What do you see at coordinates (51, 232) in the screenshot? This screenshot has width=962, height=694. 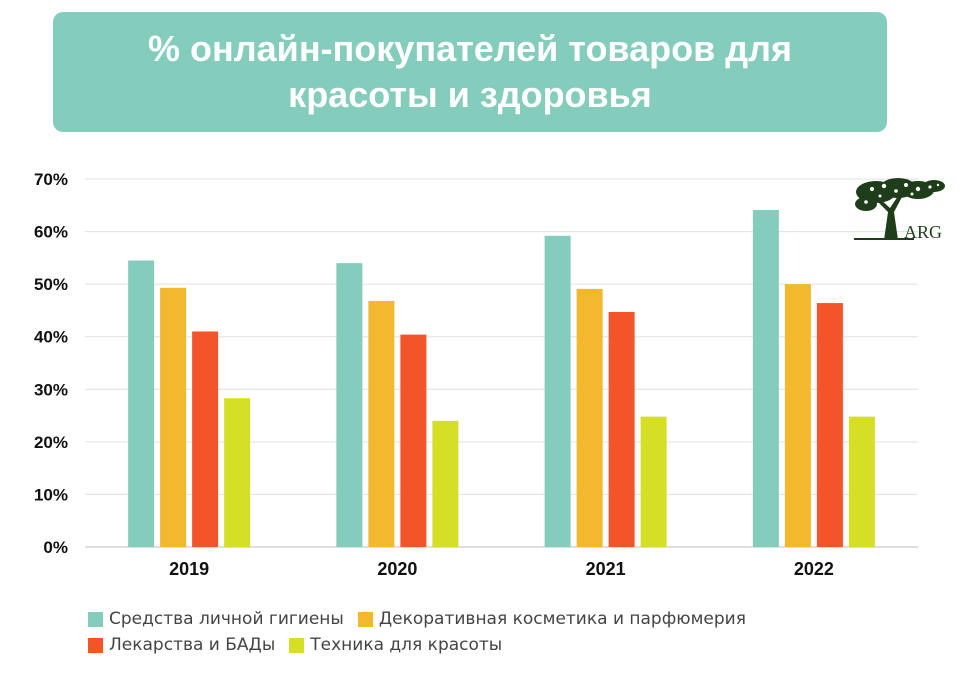 I see `y-tick-label: 60%` at bounding box center [51, 232].